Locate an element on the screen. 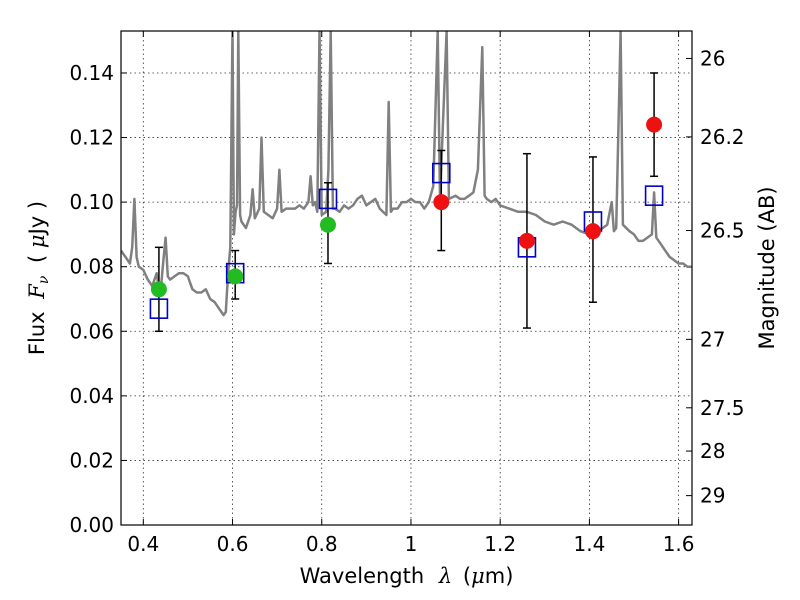  y2-axis-title: Magnitude (AB) is located at coordinates (767, 267).